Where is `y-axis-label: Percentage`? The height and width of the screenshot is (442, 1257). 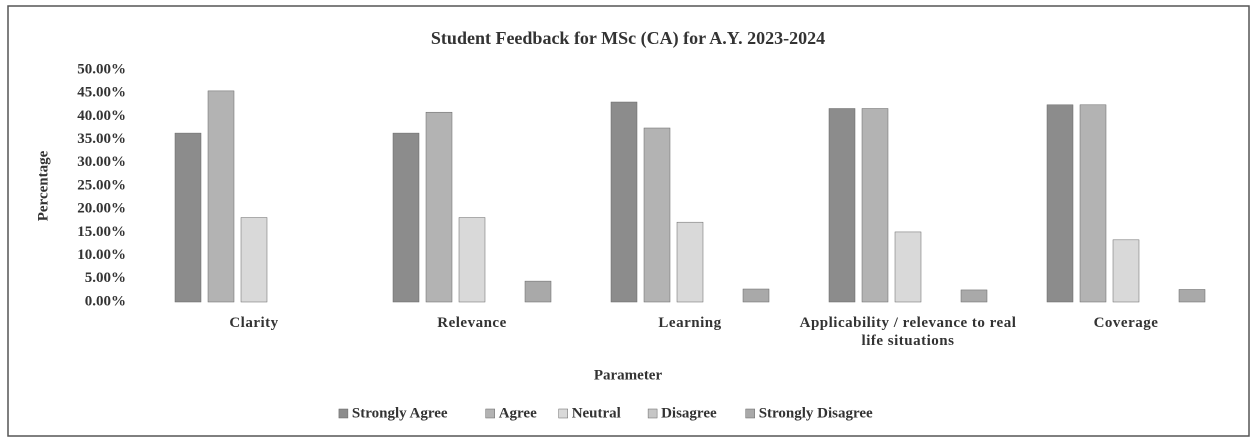 y-axis-label: Percentage is located at coordinates (43, 185).